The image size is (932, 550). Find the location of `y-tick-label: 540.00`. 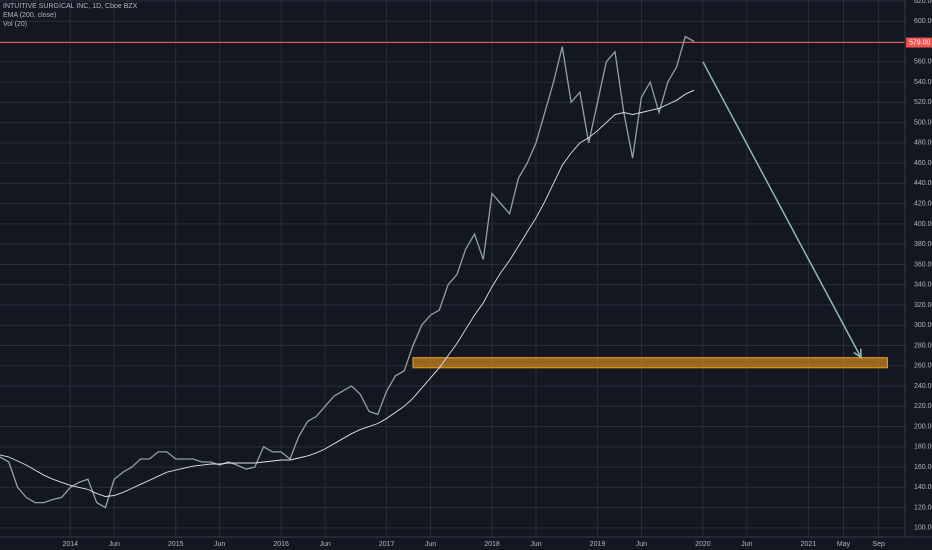

y-tick-label: 540.00 is located at coordinates (923, 82).